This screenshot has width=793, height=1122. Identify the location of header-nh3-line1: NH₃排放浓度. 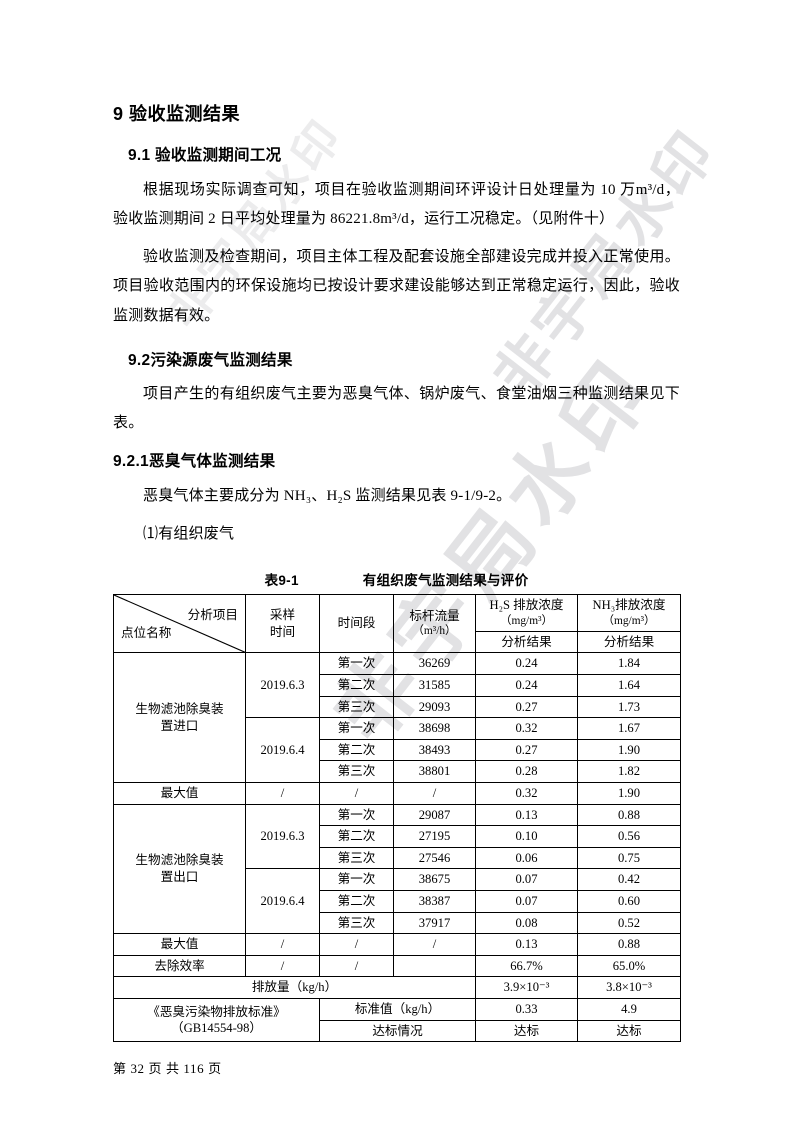
(629, 605).